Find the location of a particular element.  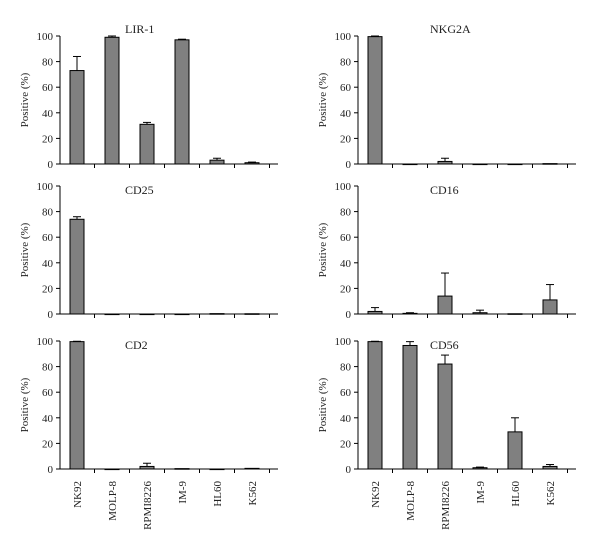

panel-cd16: CD16 Positive (%) 0 20 40 60 80 100 is located at coordinates (446, 251).